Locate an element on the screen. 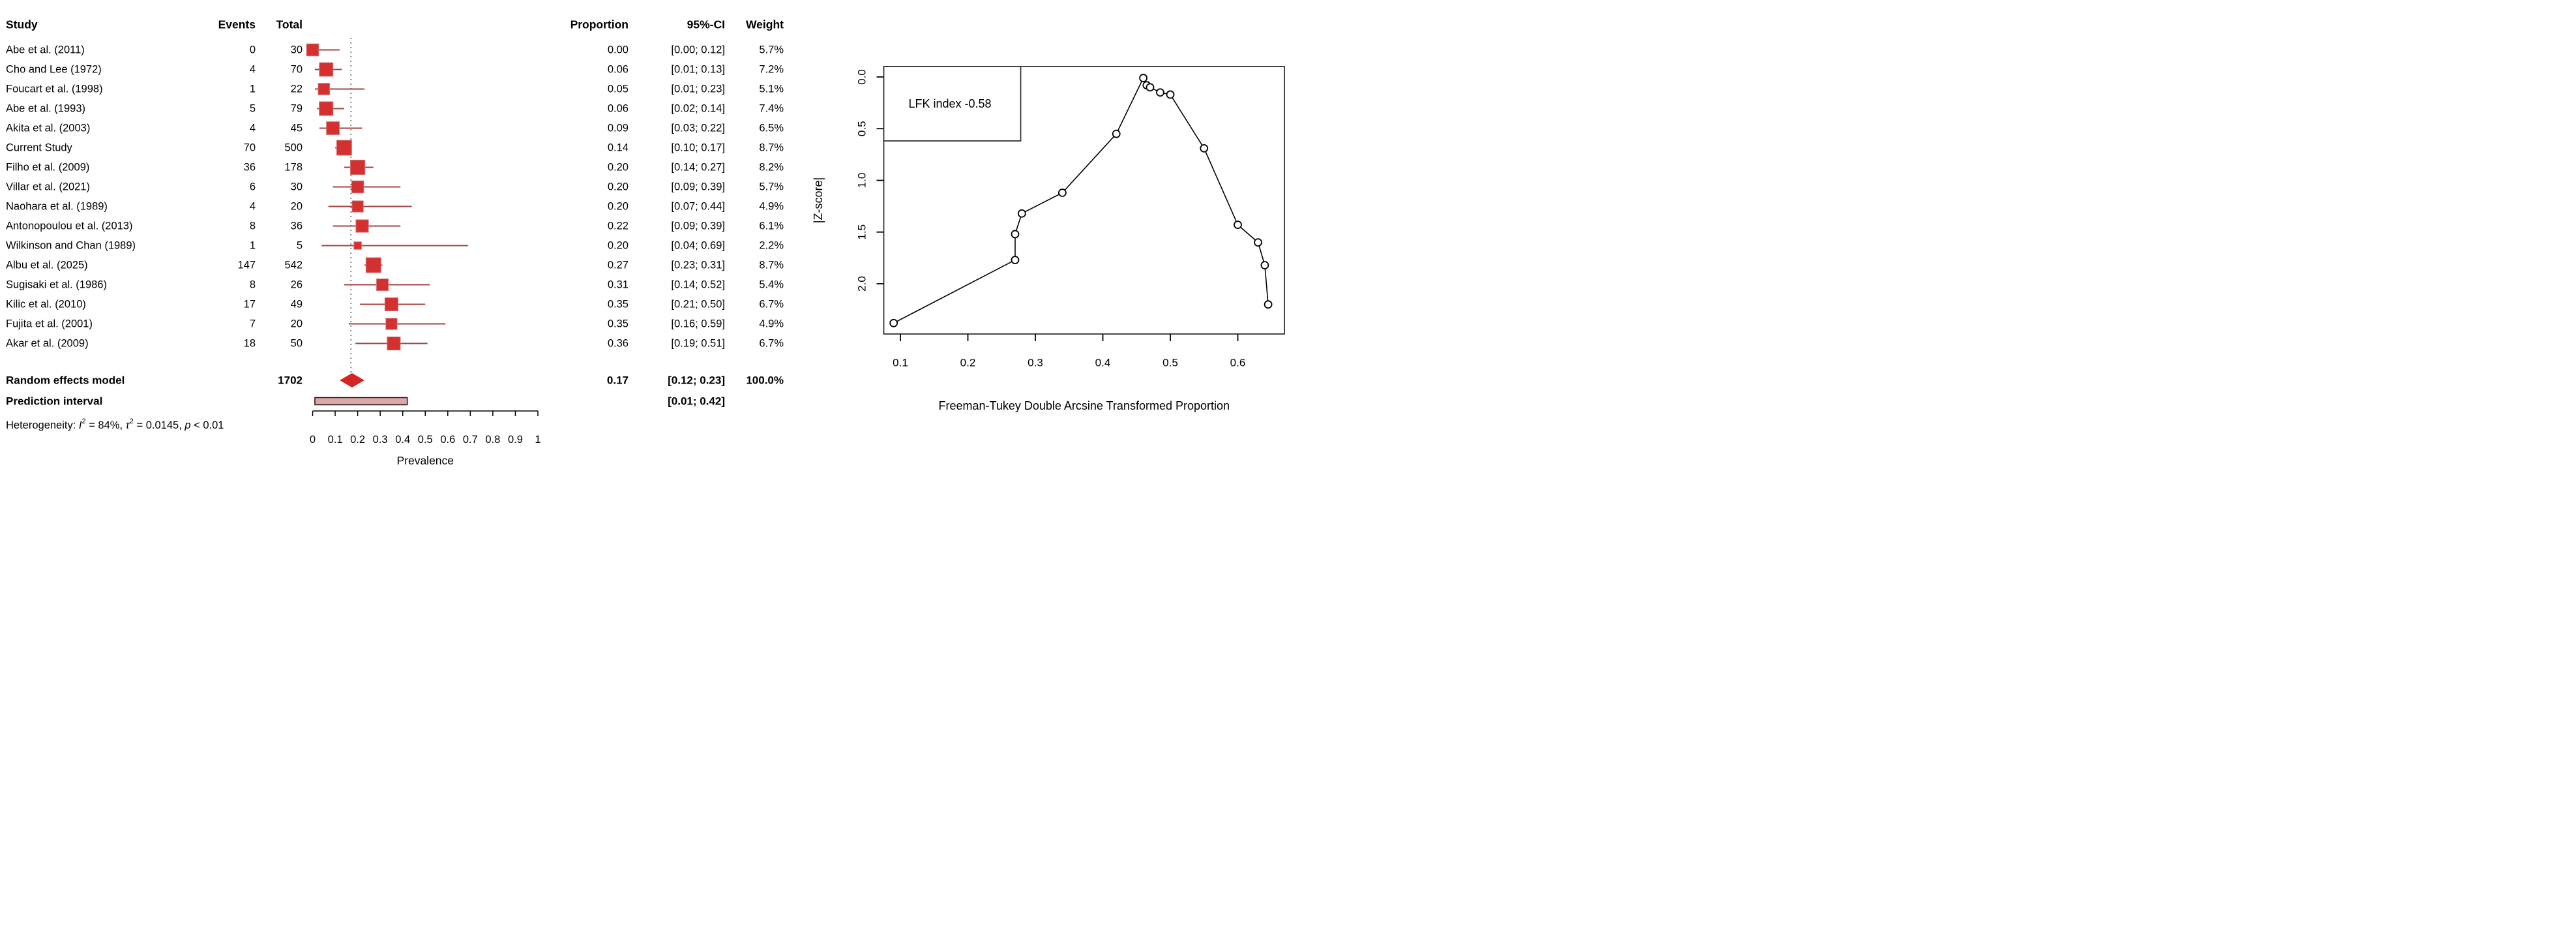  study-label: Abe et al. (1993) is located at coordinates (45, 109).